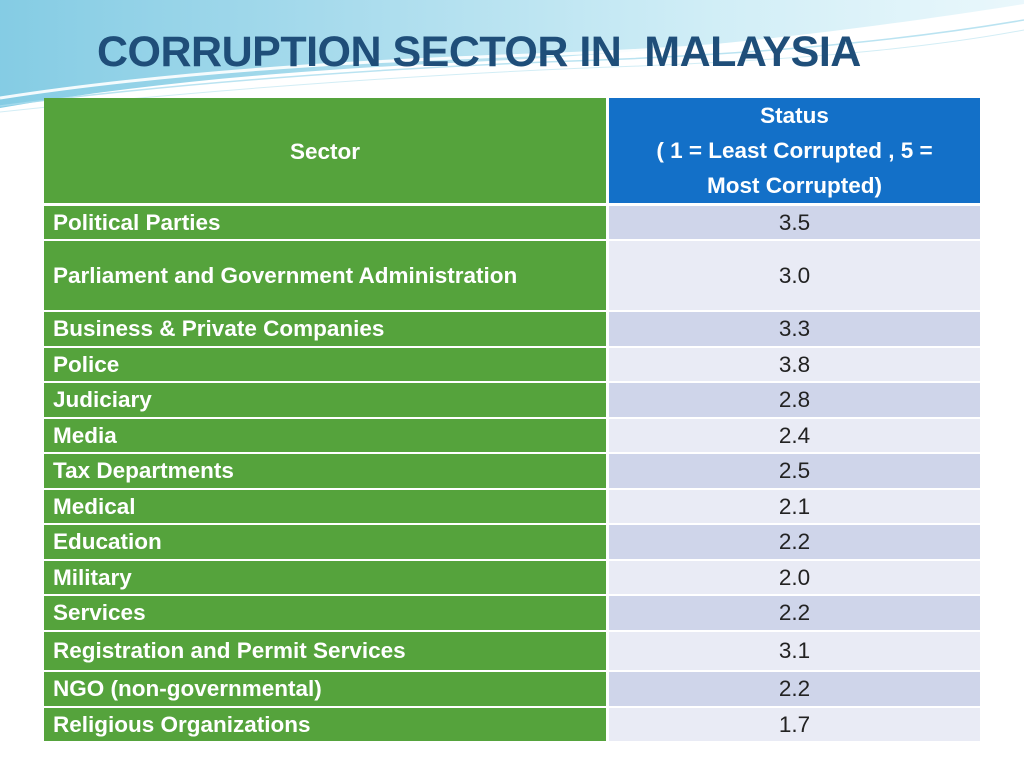  Describe the element at coordinates (326, 472) in the screenshot. I see `sector-cell: Tax Departments` at that location.